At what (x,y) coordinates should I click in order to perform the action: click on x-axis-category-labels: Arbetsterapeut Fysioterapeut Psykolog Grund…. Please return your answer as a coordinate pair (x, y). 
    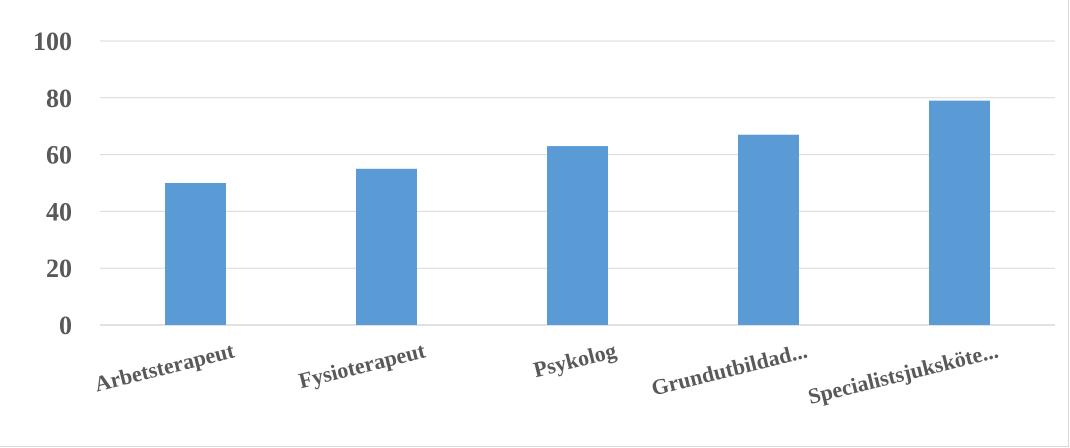
    Looking at the image, I should click on (546, 373).